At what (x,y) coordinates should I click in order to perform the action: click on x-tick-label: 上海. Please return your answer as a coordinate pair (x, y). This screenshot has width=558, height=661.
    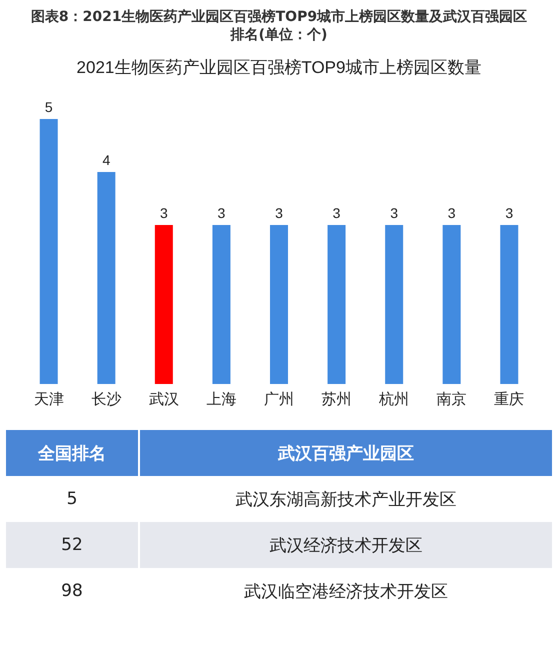
    Looking at the image, I should click on (221, 399).